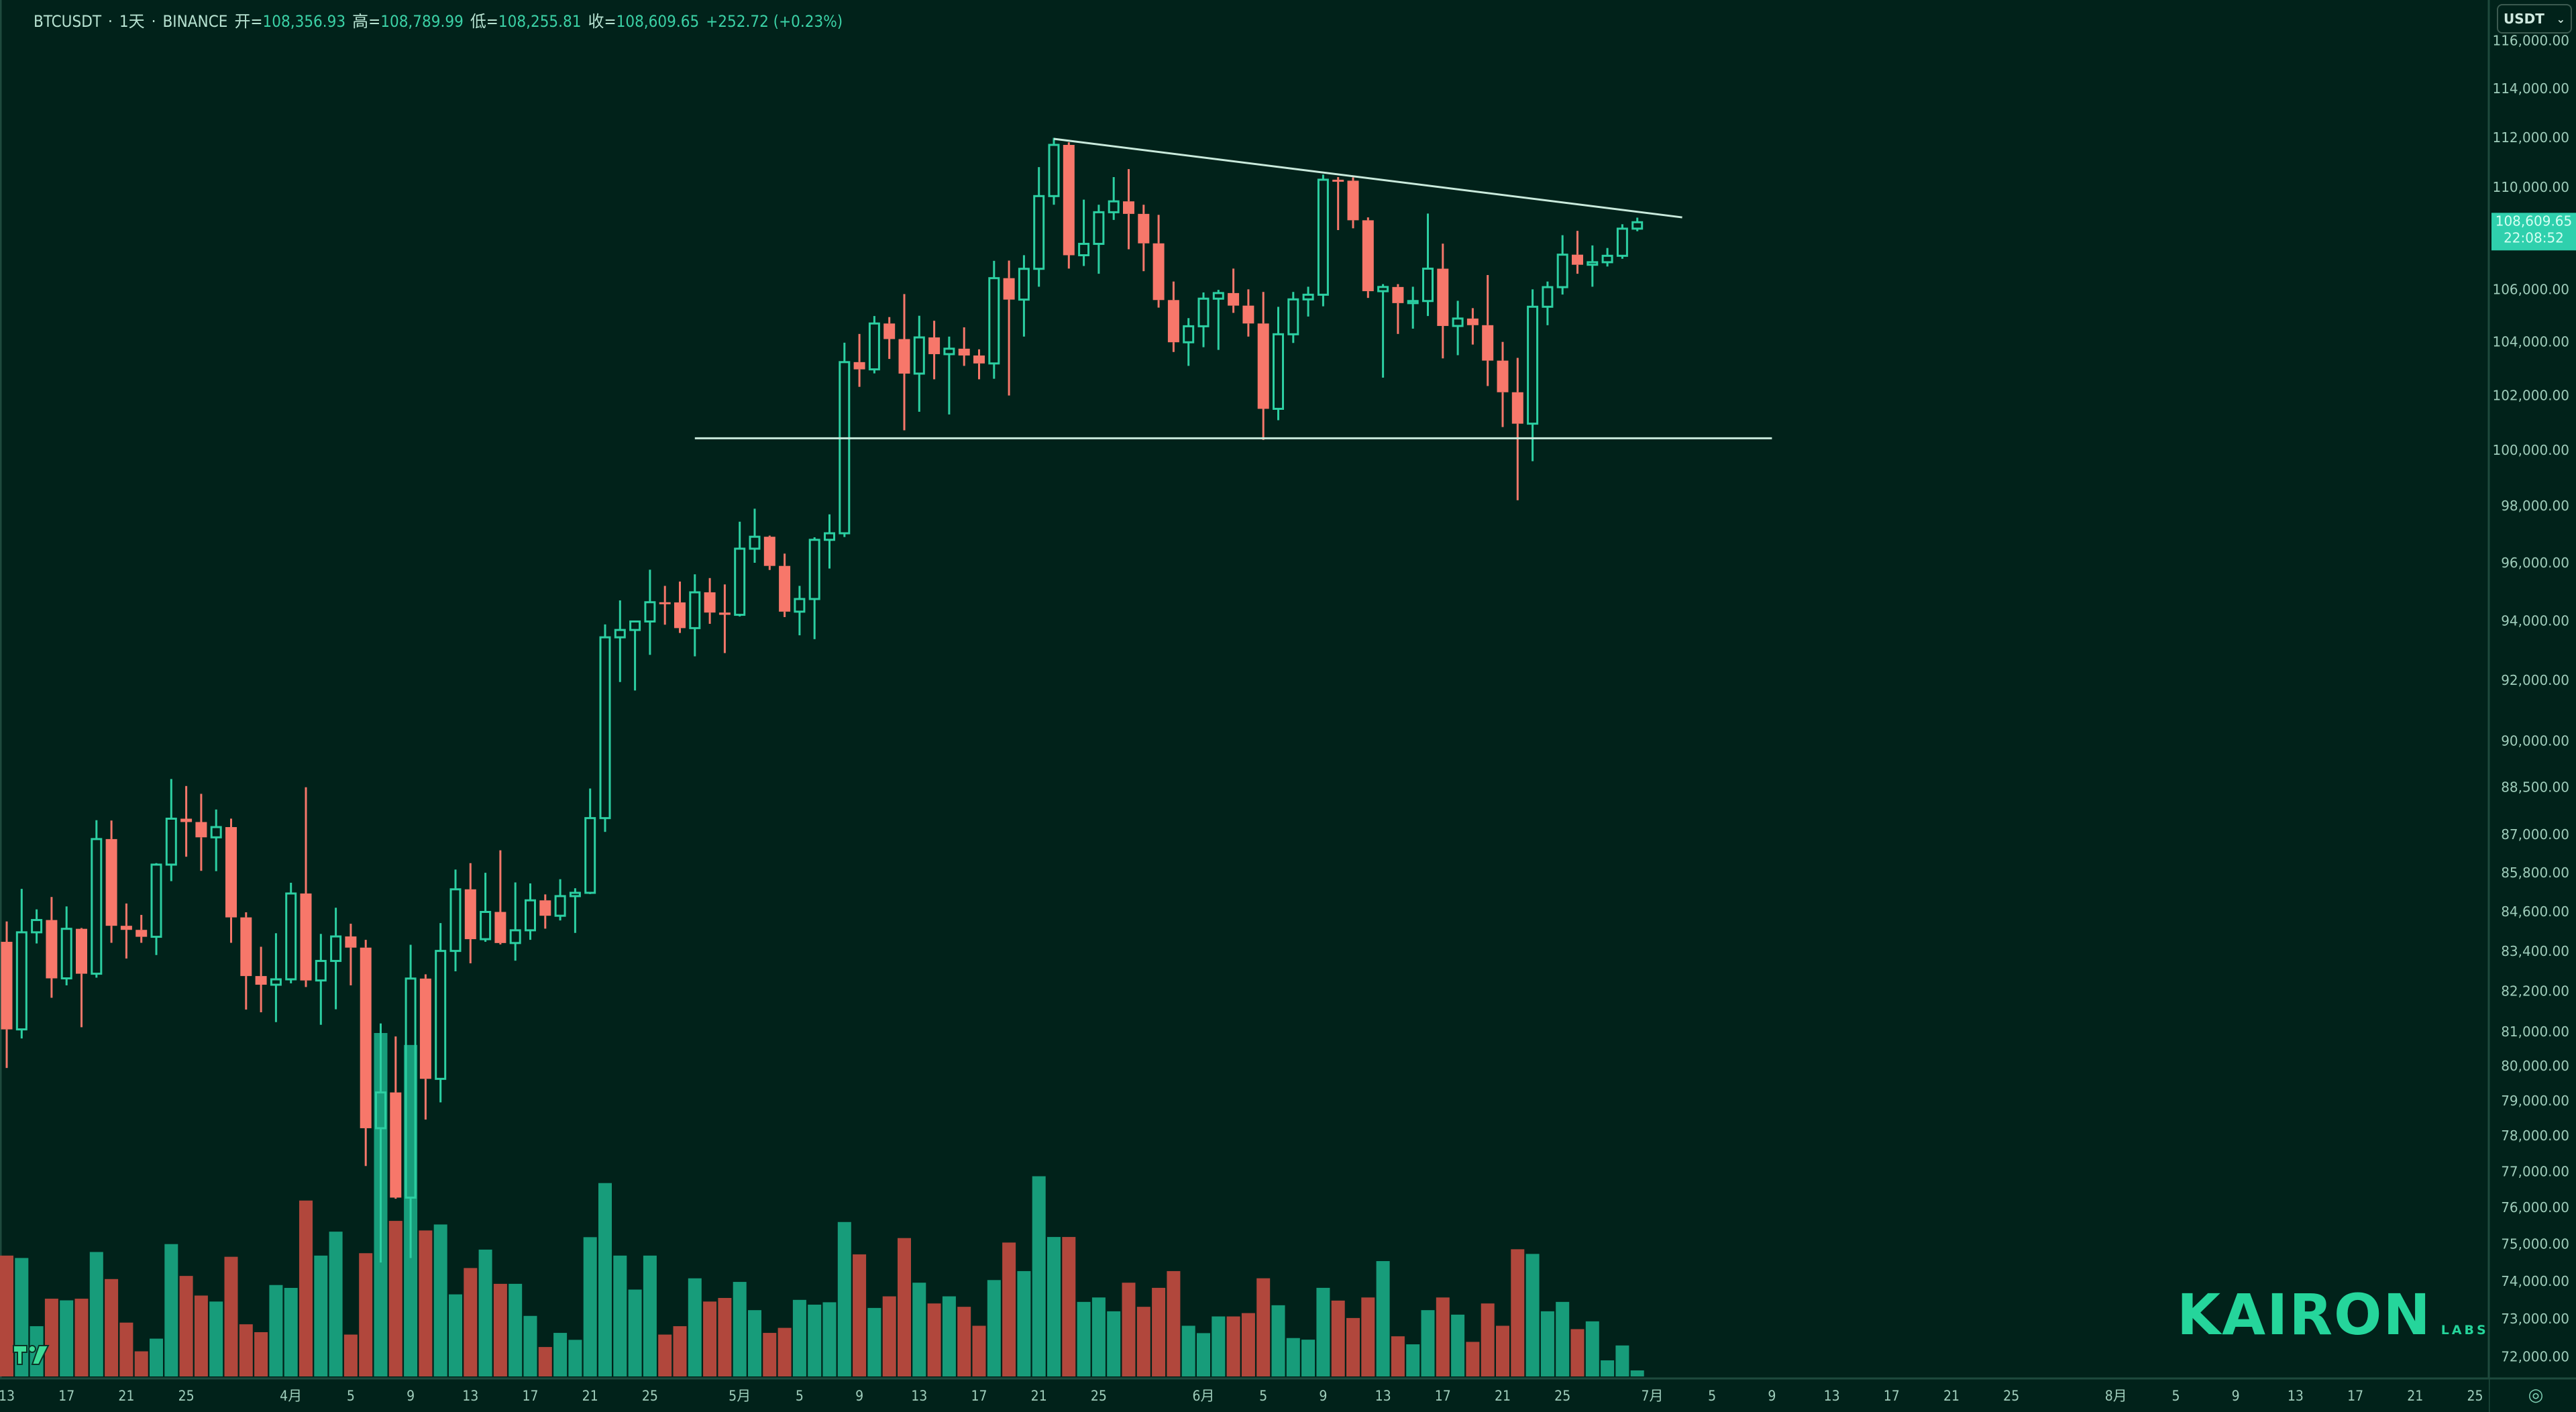  What do you see at coordinates (2535, 951) in the screenshot?
I see `price-tick-label: 83,400.00` at bounding box center [2535, 951].